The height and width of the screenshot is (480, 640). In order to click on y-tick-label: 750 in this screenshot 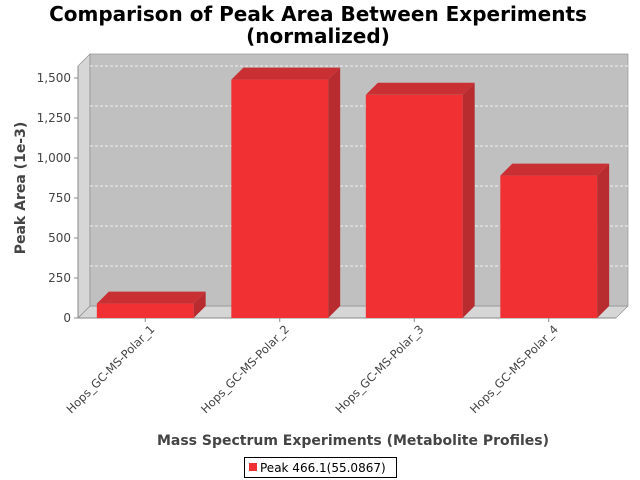, I will do `click(59, 198)`.